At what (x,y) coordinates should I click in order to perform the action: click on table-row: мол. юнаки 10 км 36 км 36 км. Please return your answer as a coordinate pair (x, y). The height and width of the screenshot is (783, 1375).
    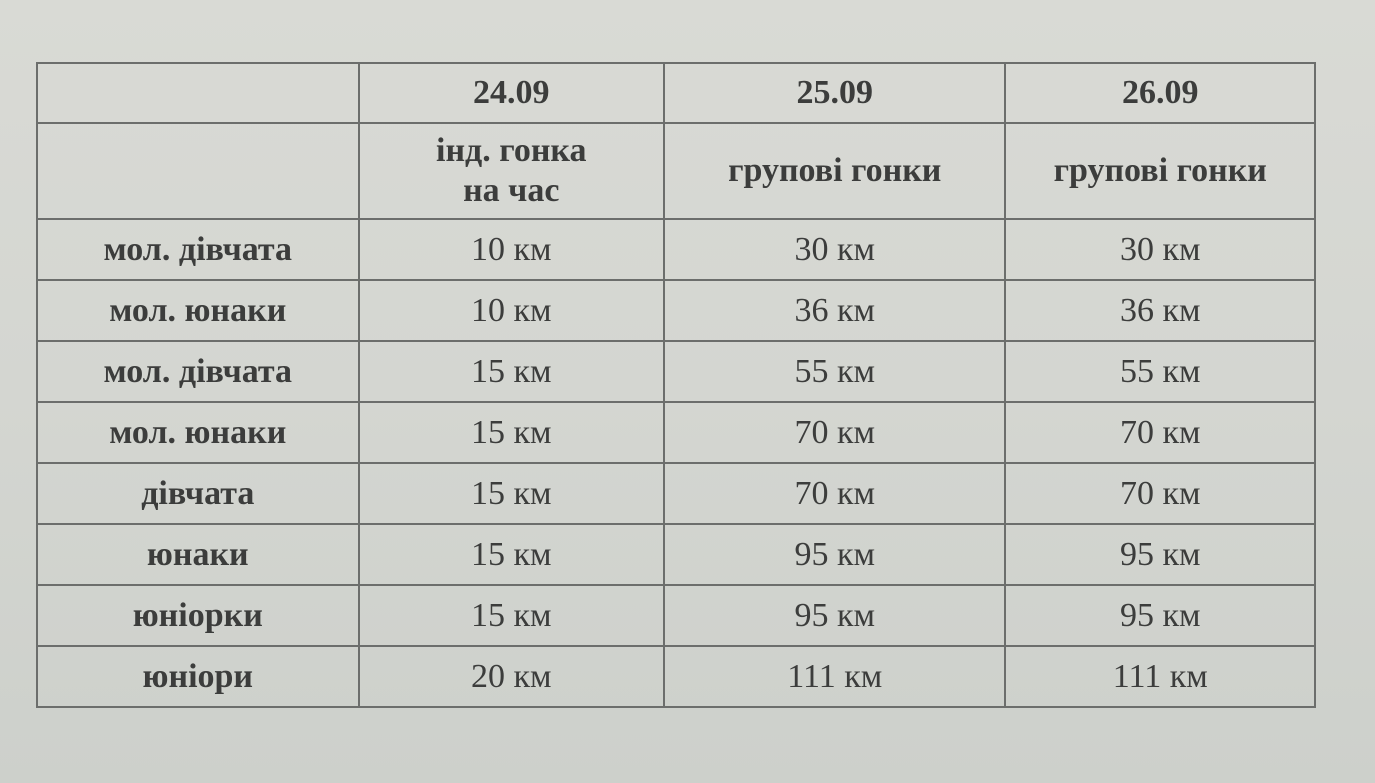
    Looking at the image, I should click on (676, 310).